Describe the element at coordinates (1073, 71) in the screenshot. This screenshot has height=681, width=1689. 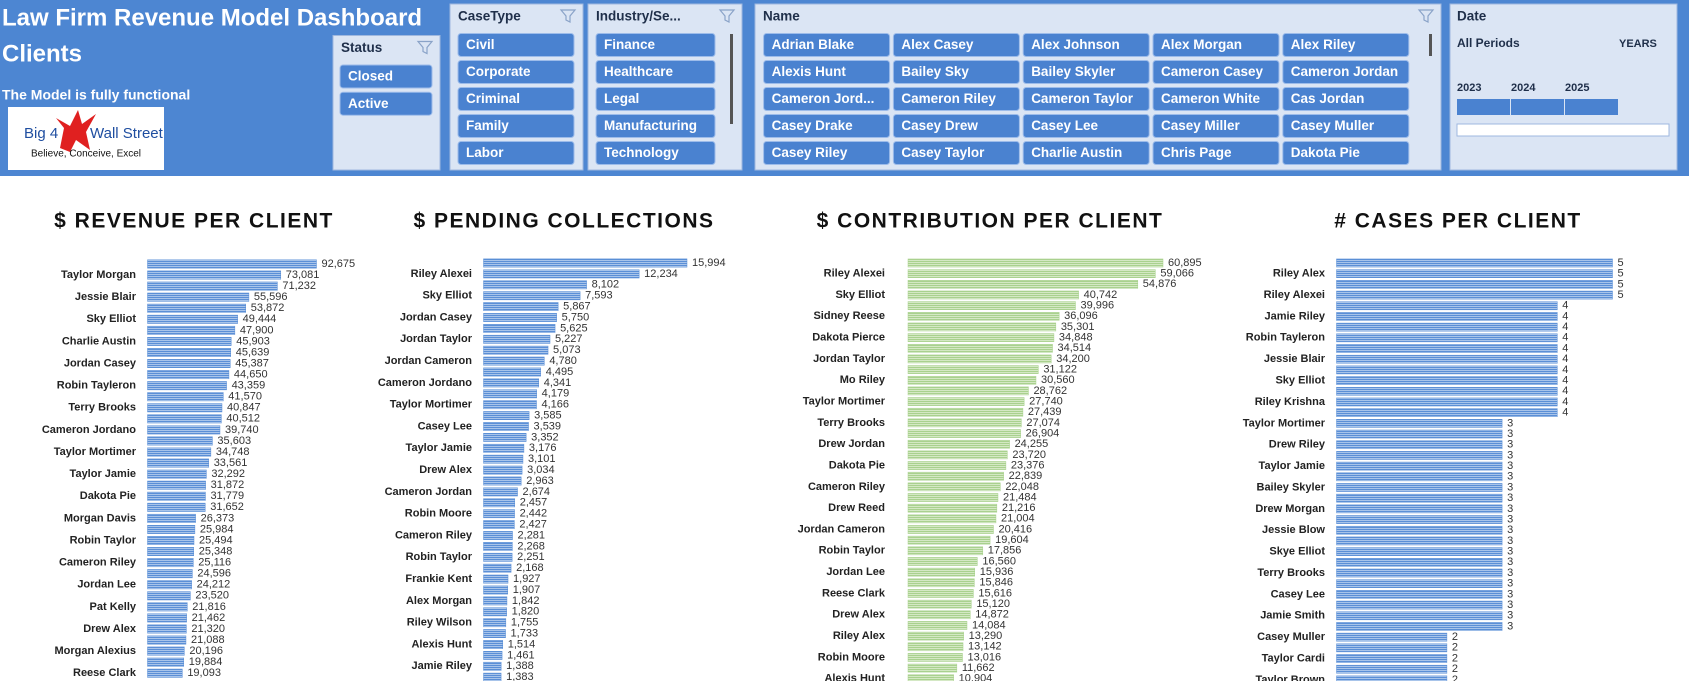
I see `slicer-button-label: Bailey Skyler` at that location.